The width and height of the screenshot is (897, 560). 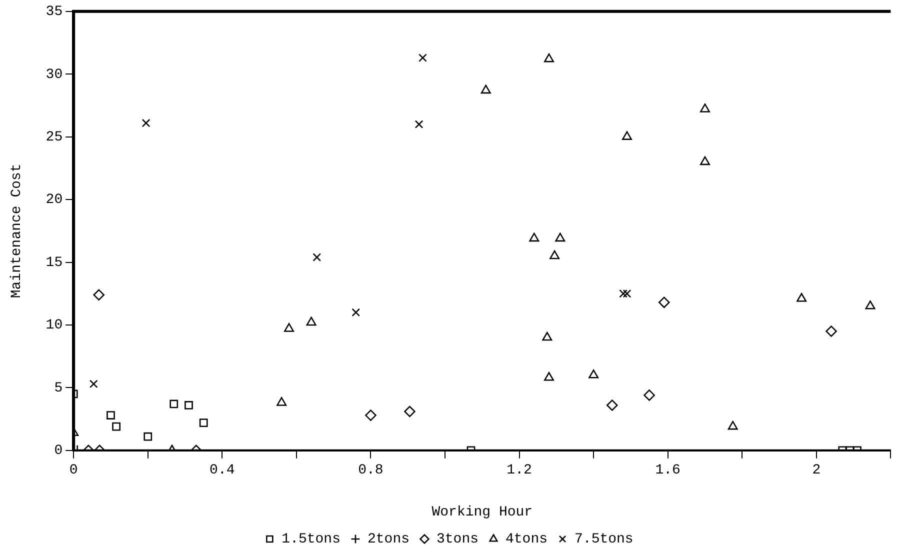 What do you see at coordinates (816, 470) in the screenshot?
I see `x-tick-label: 2` at bounding box center [816, 470].